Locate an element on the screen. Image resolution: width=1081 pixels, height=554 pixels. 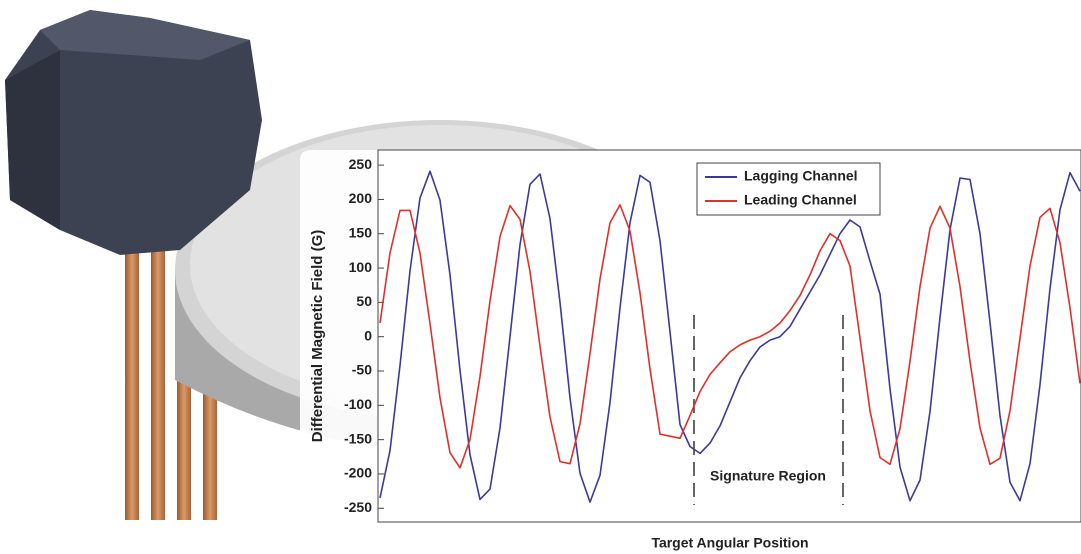
legend is located at coordinates (788, 189).